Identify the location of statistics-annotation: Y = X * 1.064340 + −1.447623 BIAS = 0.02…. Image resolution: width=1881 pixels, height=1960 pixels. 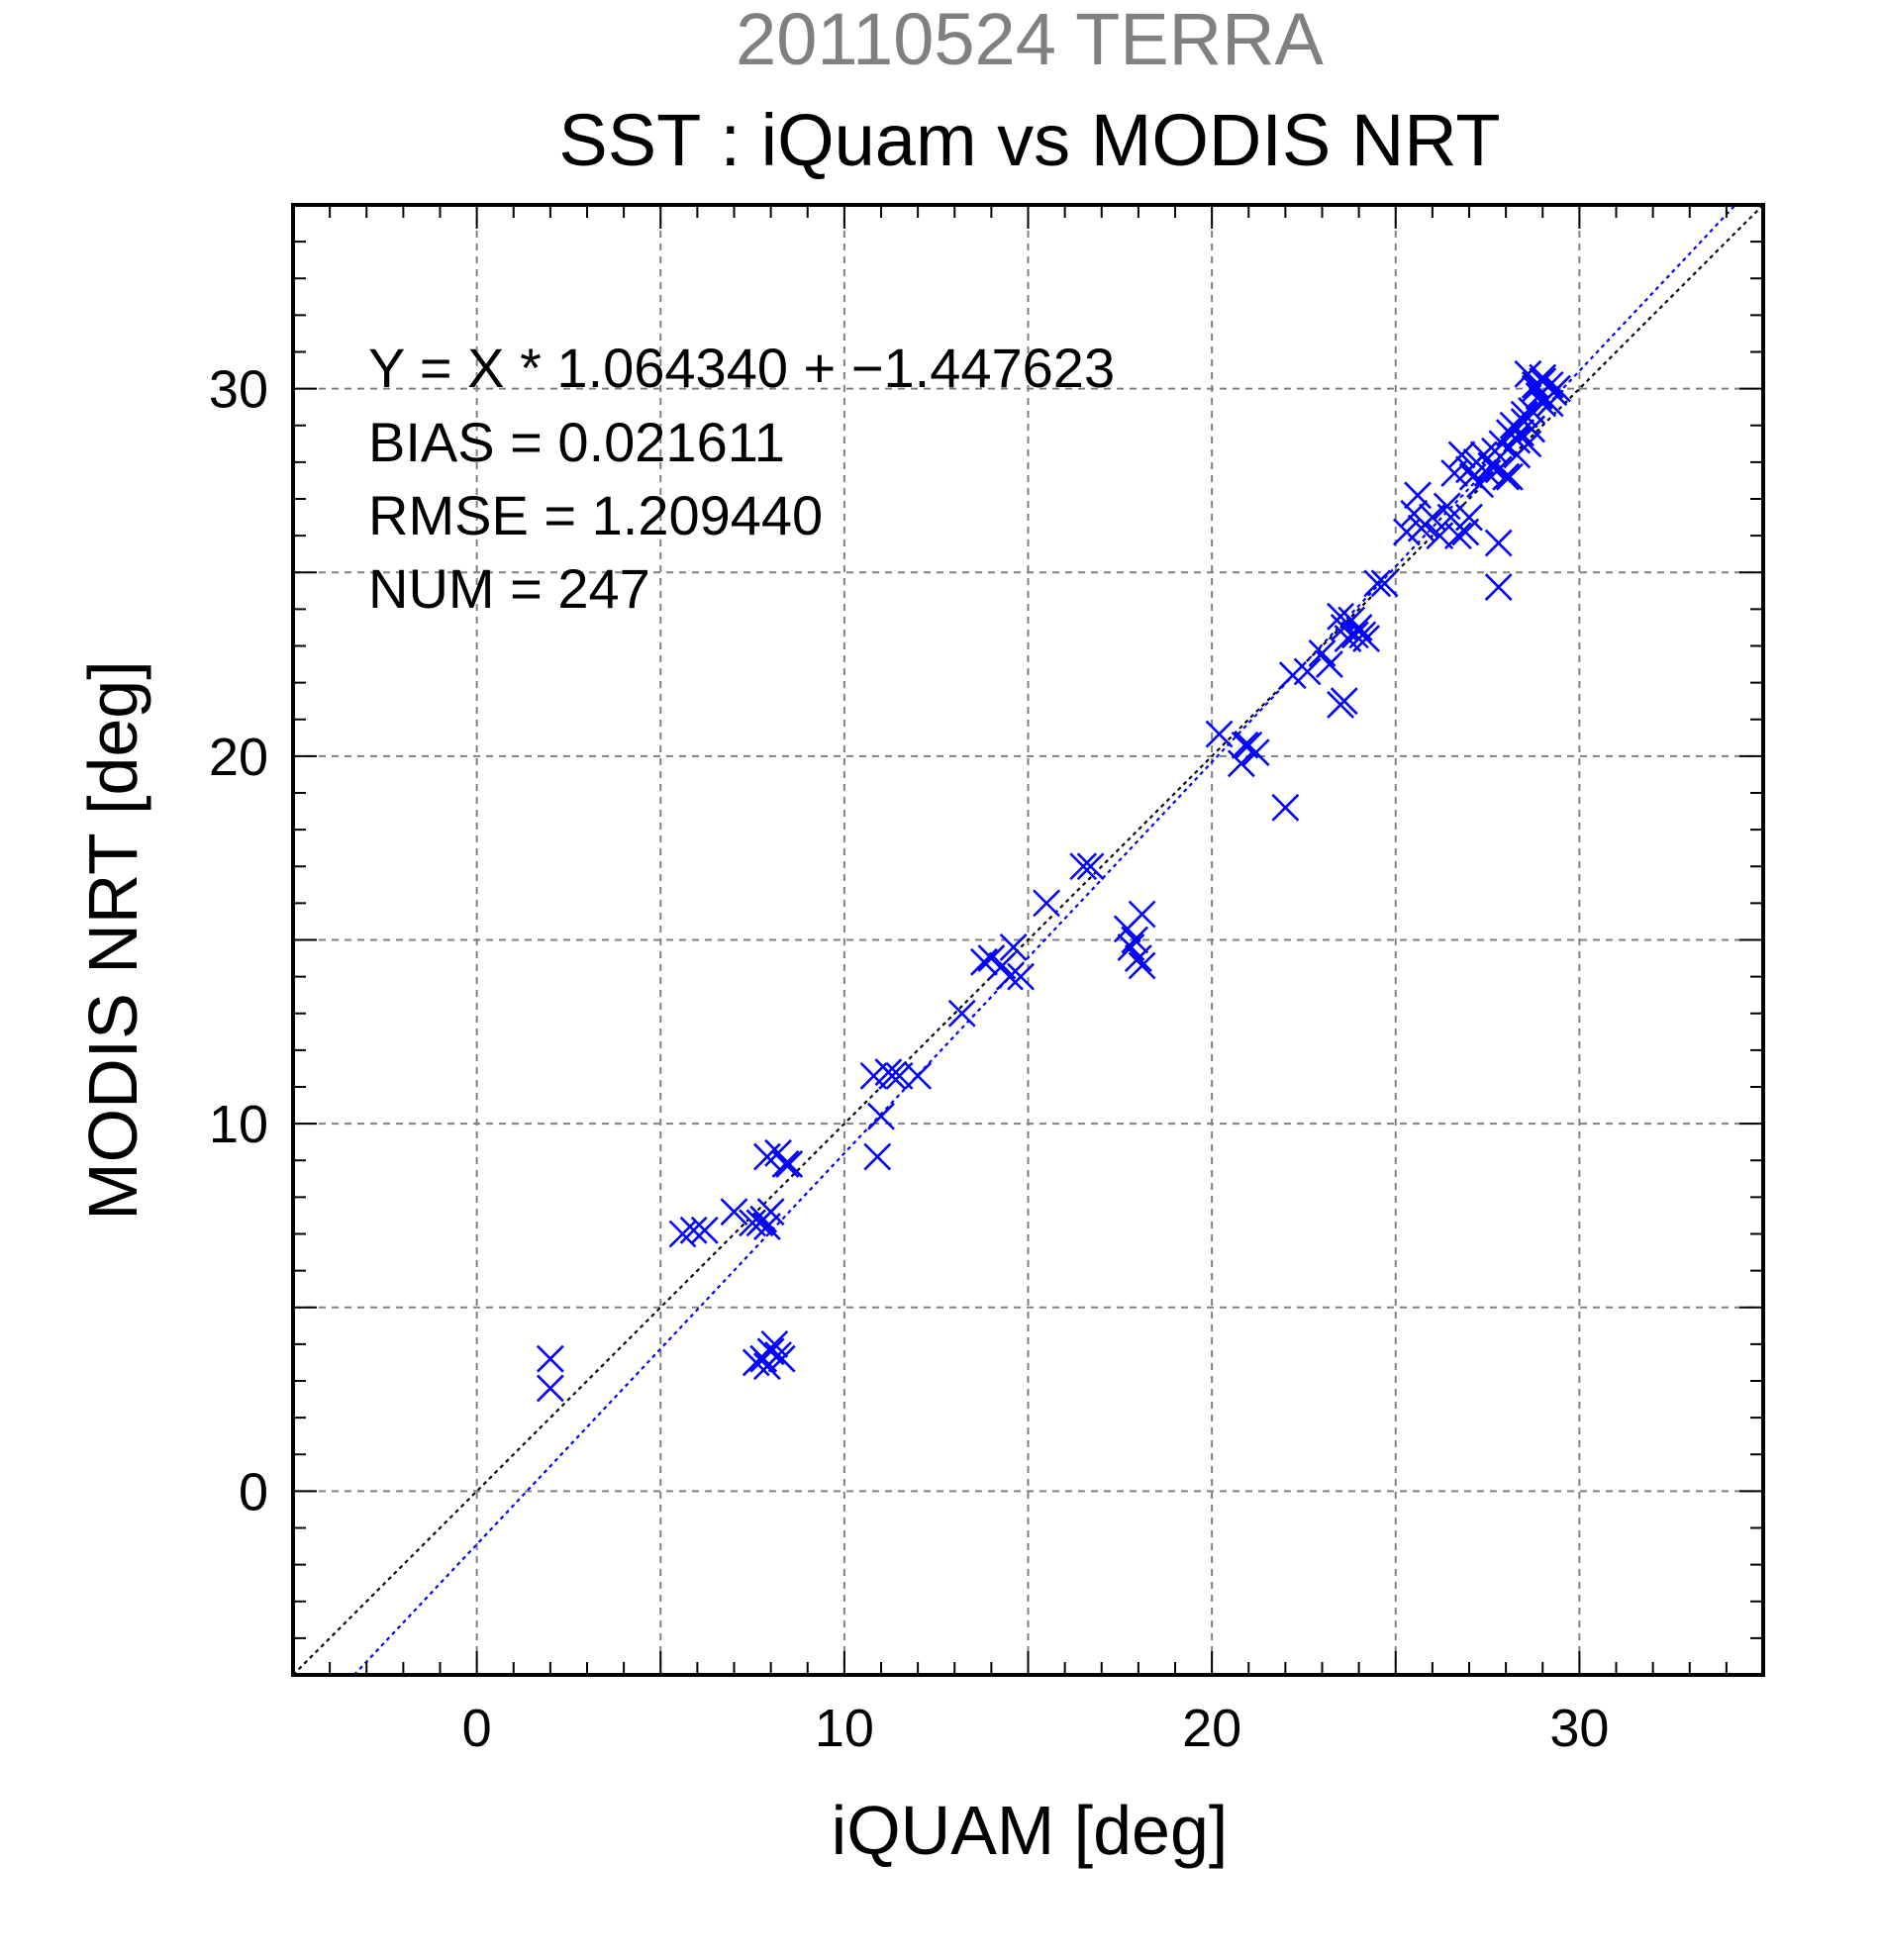
(742, 478).